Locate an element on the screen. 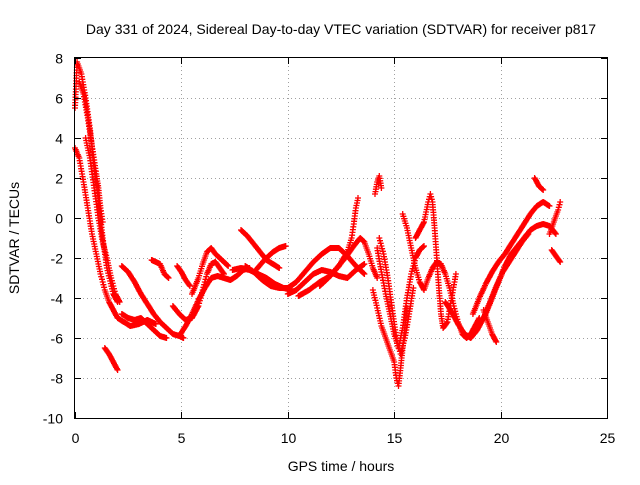 This screenshot has height=485, width=640. data-series-track-i is located at coordinates (214, 302).